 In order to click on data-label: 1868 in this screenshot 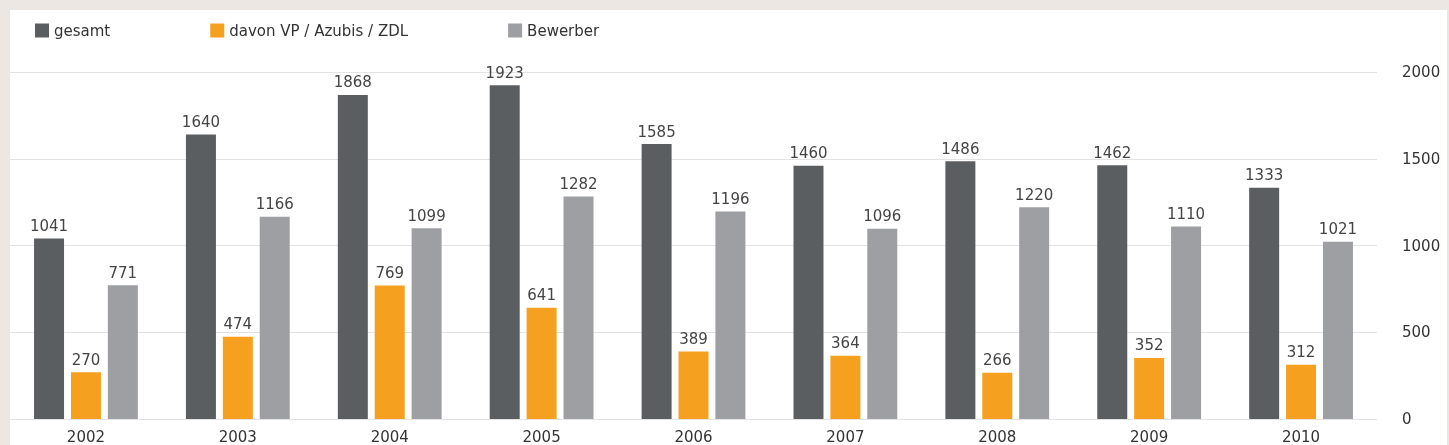, I will do `click(352, 82)`.